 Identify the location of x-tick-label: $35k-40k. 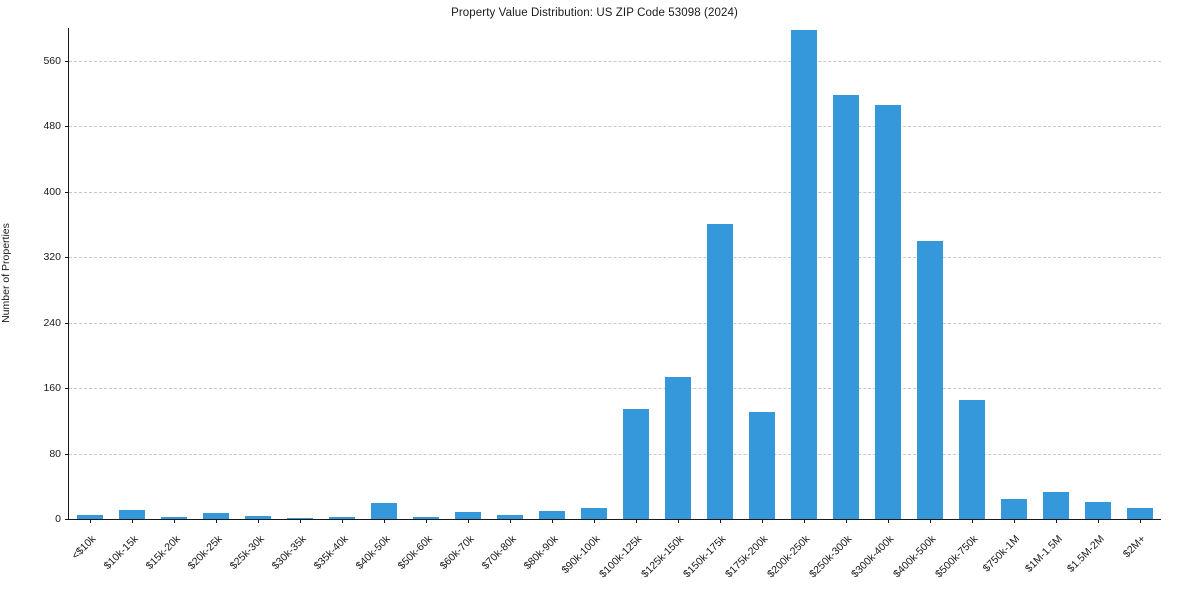
(331, 553).